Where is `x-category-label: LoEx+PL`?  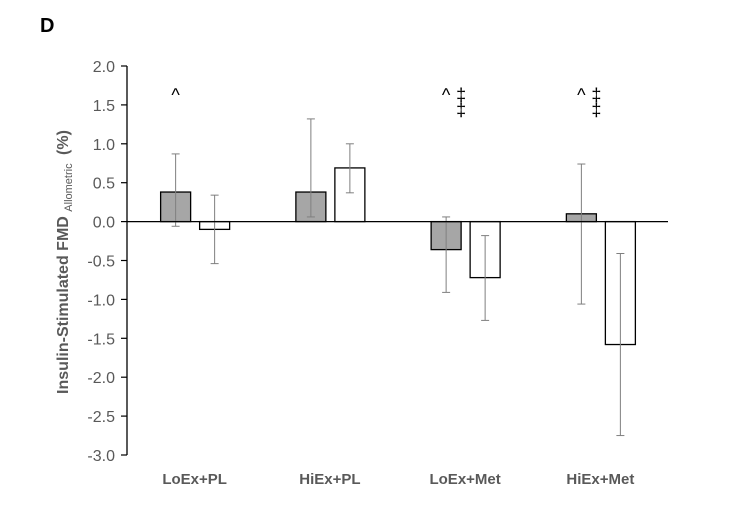 x-category-label: LoEx+PL is located at coordinates (194, 479).